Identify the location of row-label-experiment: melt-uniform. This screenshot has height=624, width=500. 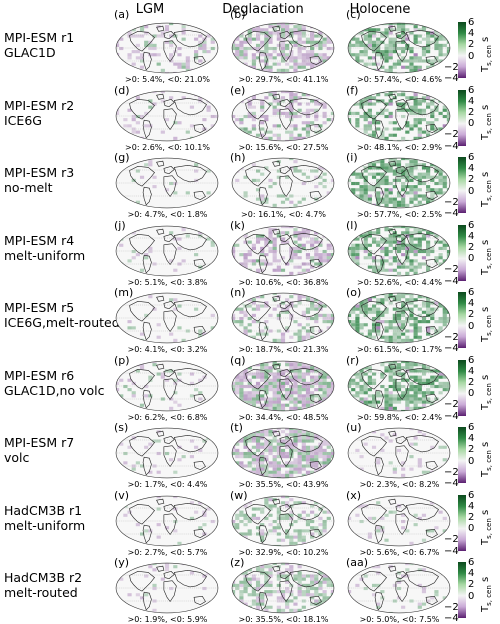
(45, 255).